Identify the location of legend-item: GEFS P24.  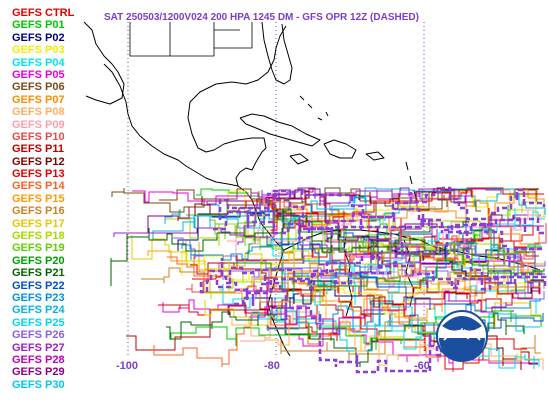
(38, 310).